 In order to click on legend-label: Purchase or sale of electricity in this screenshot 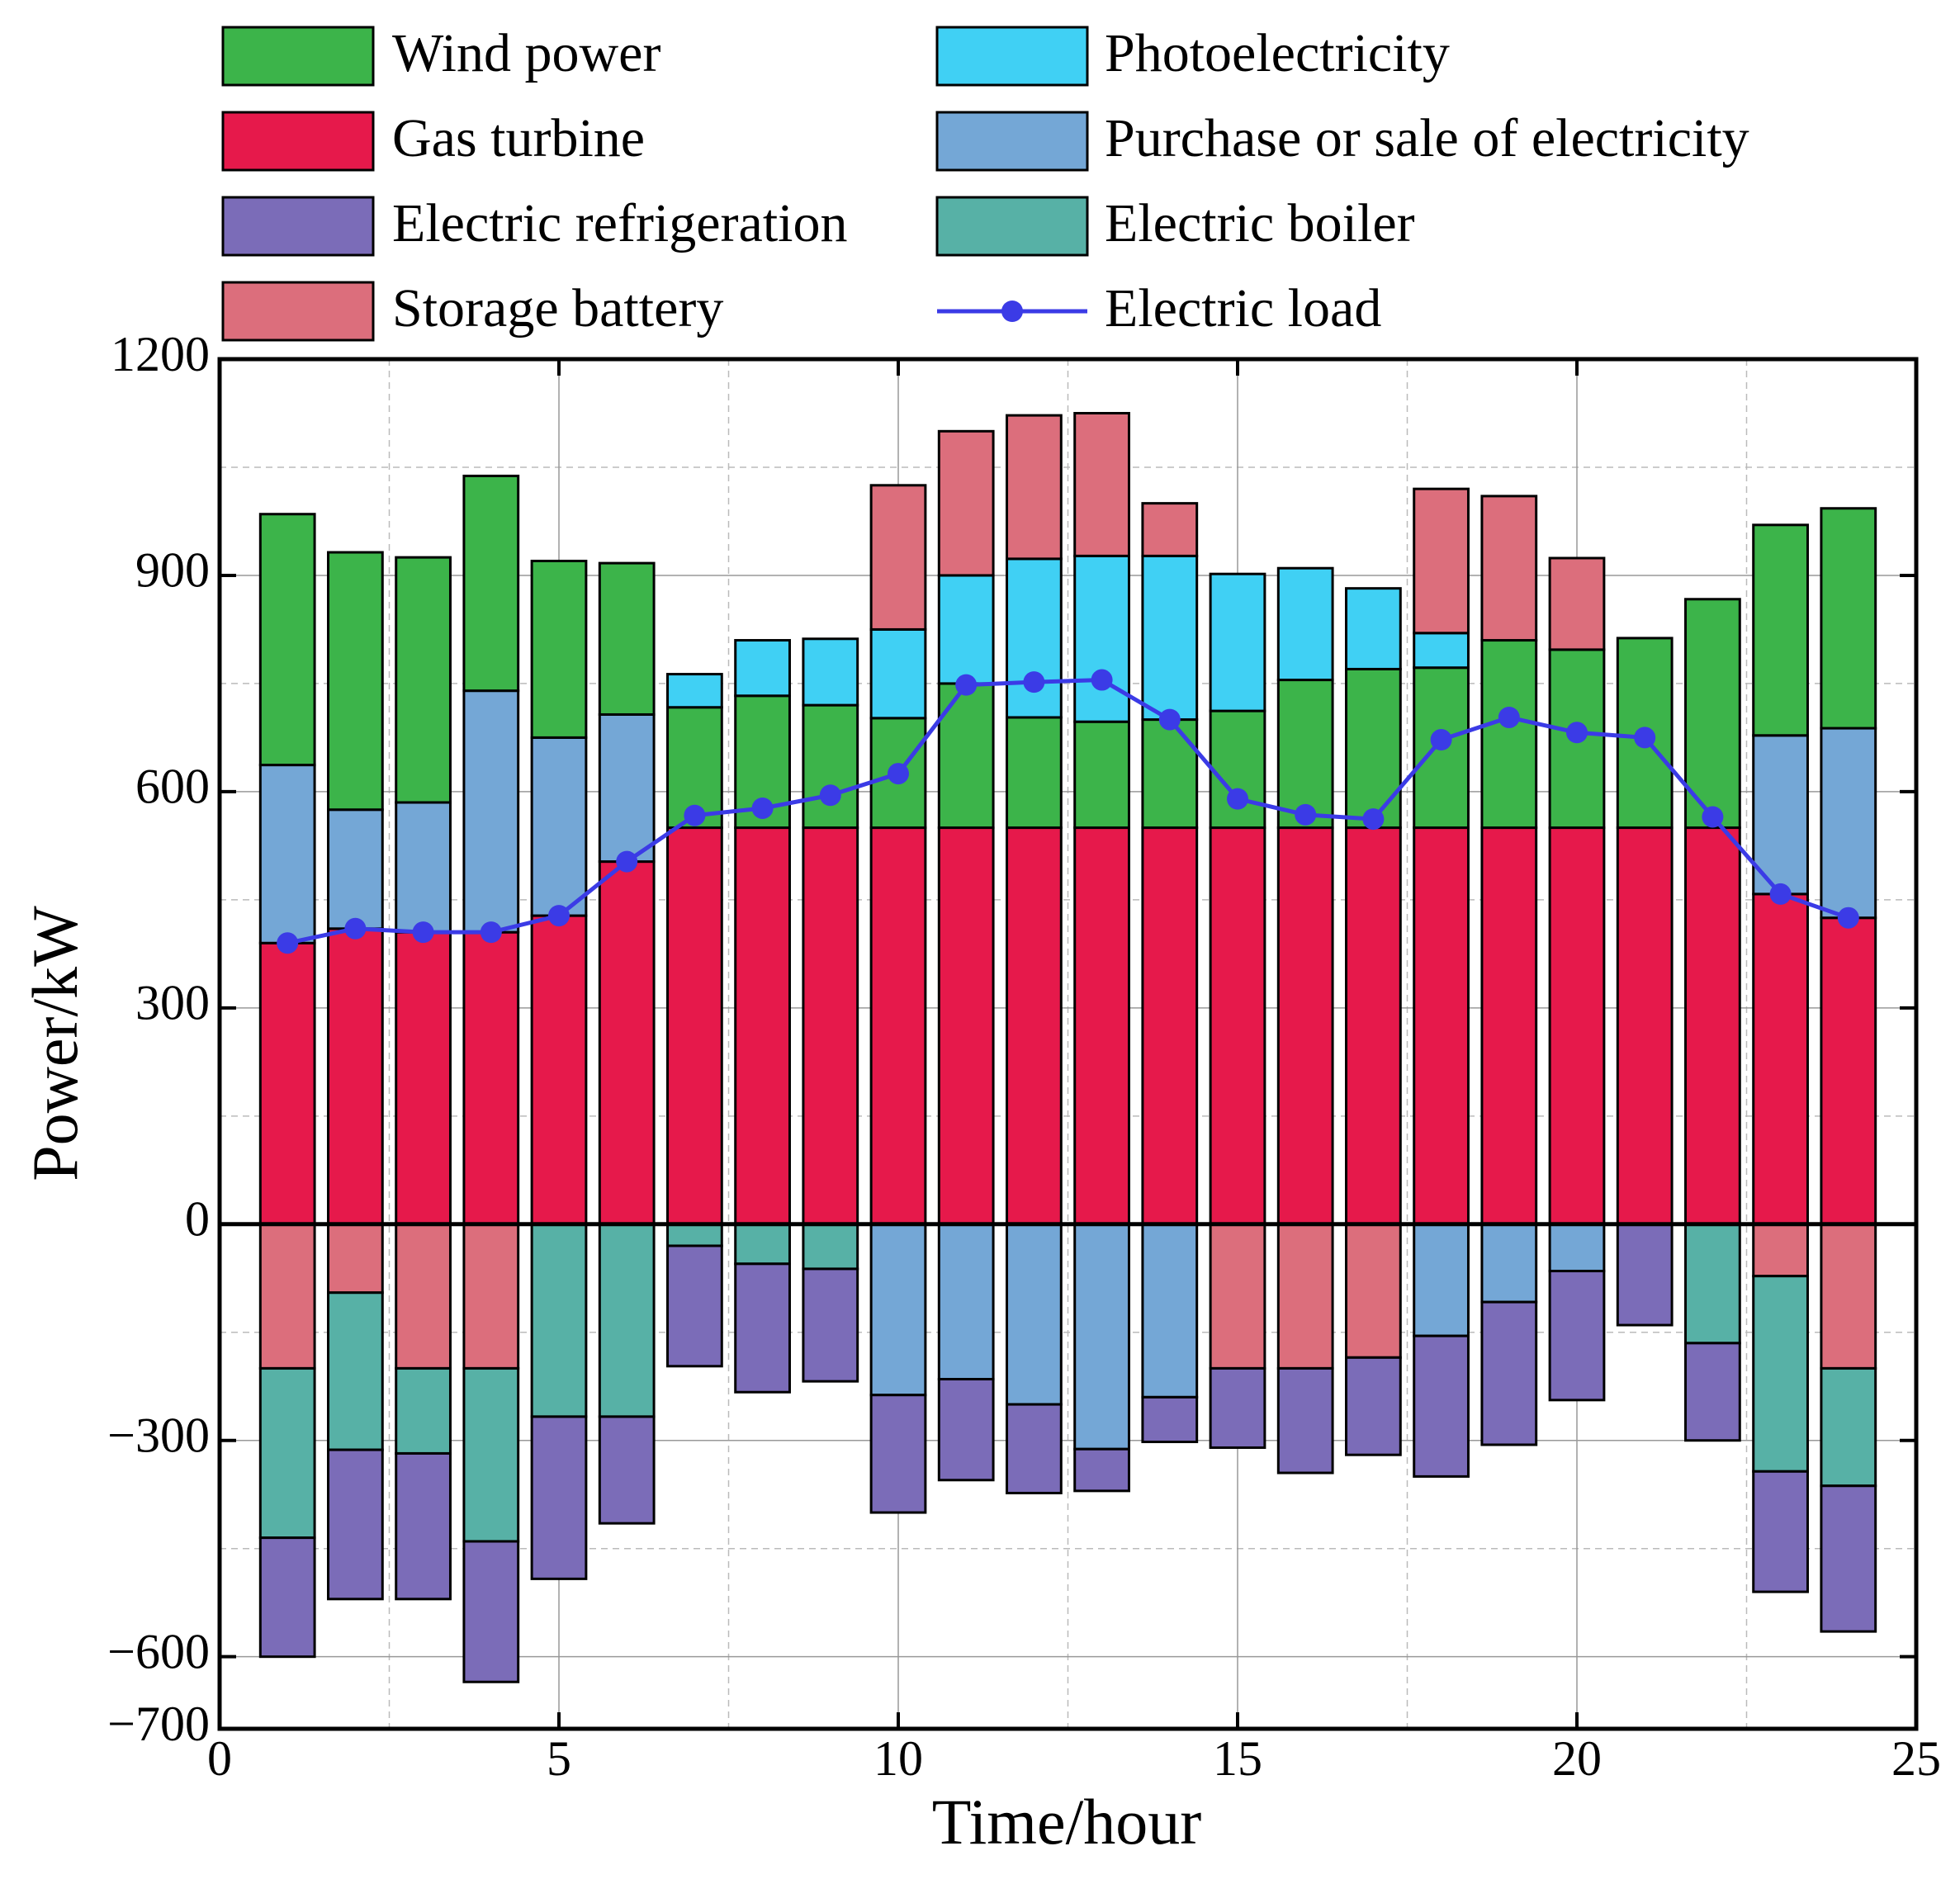, I will do `click(1427, 138)`.